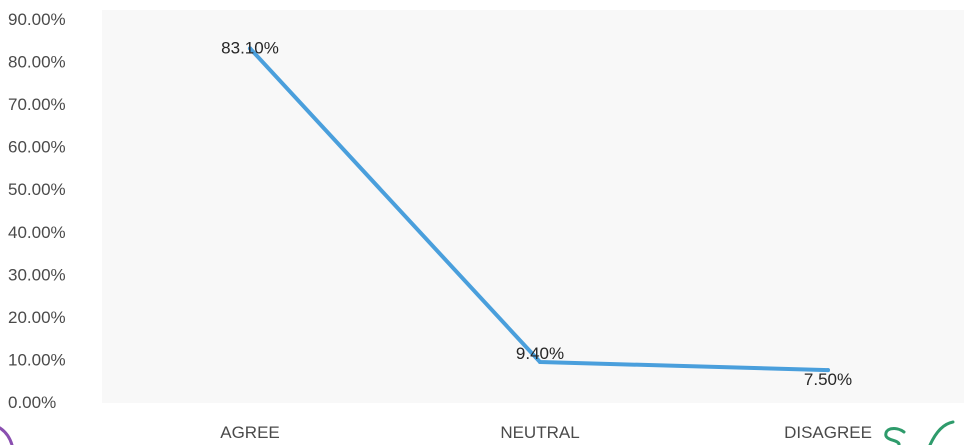 This screenshot has height=445, width=964. What do you see at coordinates (32, 402) in the screenshot?
I see `y-tick-label: 0.00%` at bounding box center [32, 402].